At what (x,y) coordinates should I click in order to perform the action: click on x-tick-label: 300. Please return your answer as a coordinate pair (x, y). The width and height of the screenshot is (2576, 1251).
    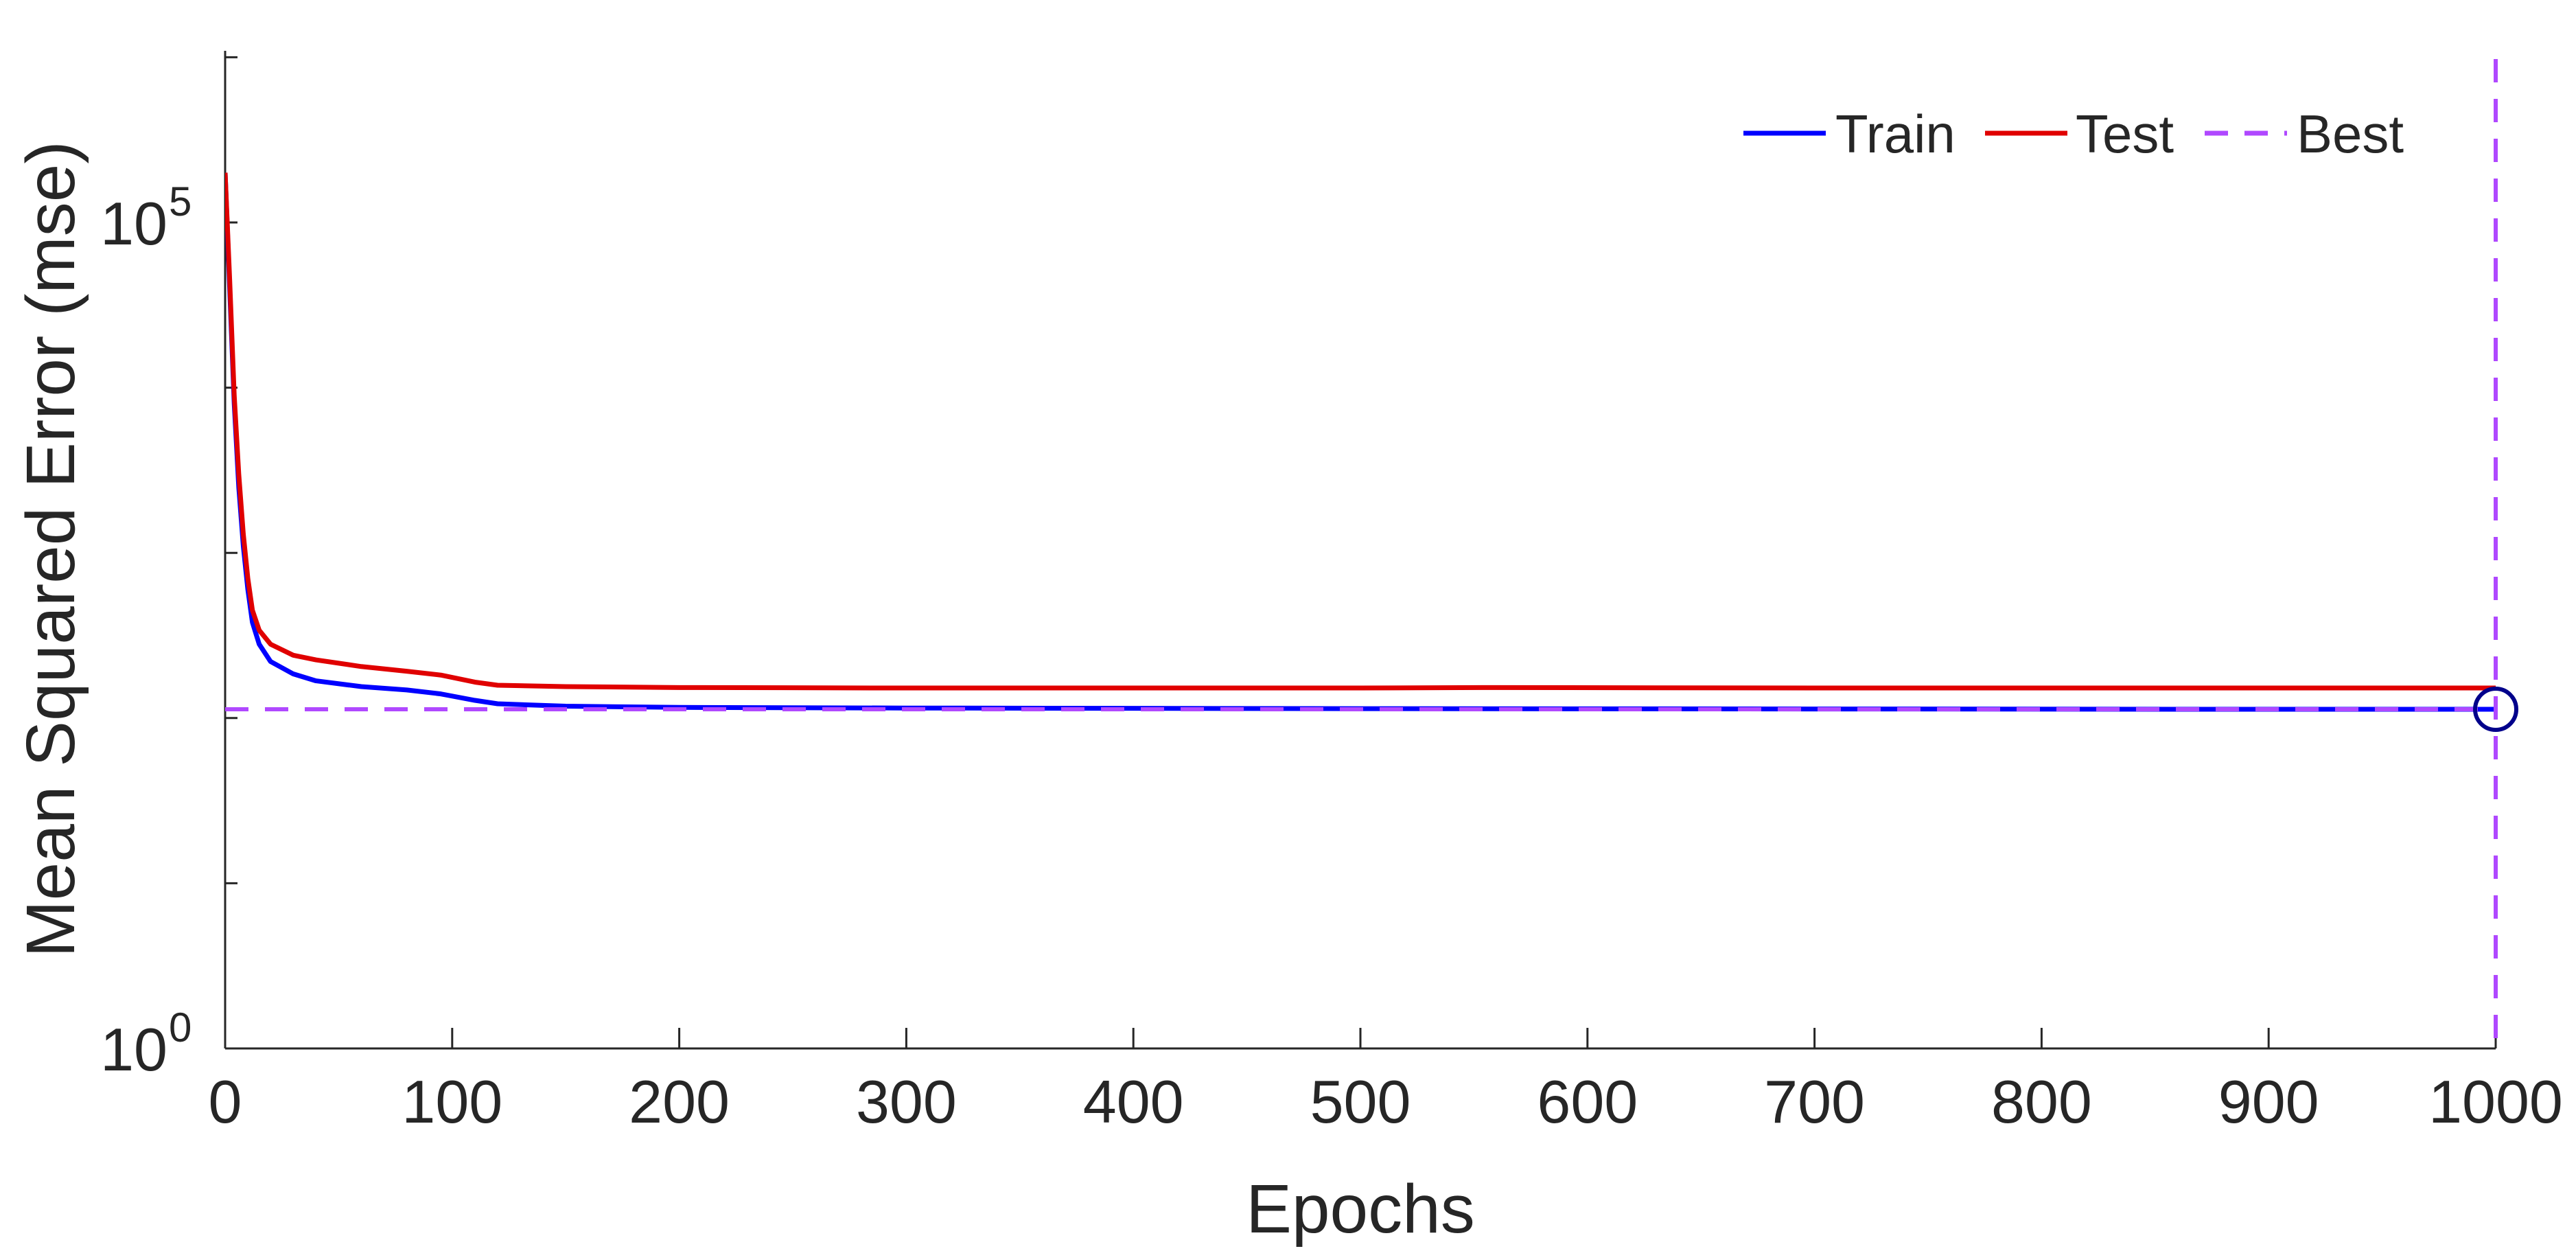
    Looking at the image, I should click on (906, 1102).